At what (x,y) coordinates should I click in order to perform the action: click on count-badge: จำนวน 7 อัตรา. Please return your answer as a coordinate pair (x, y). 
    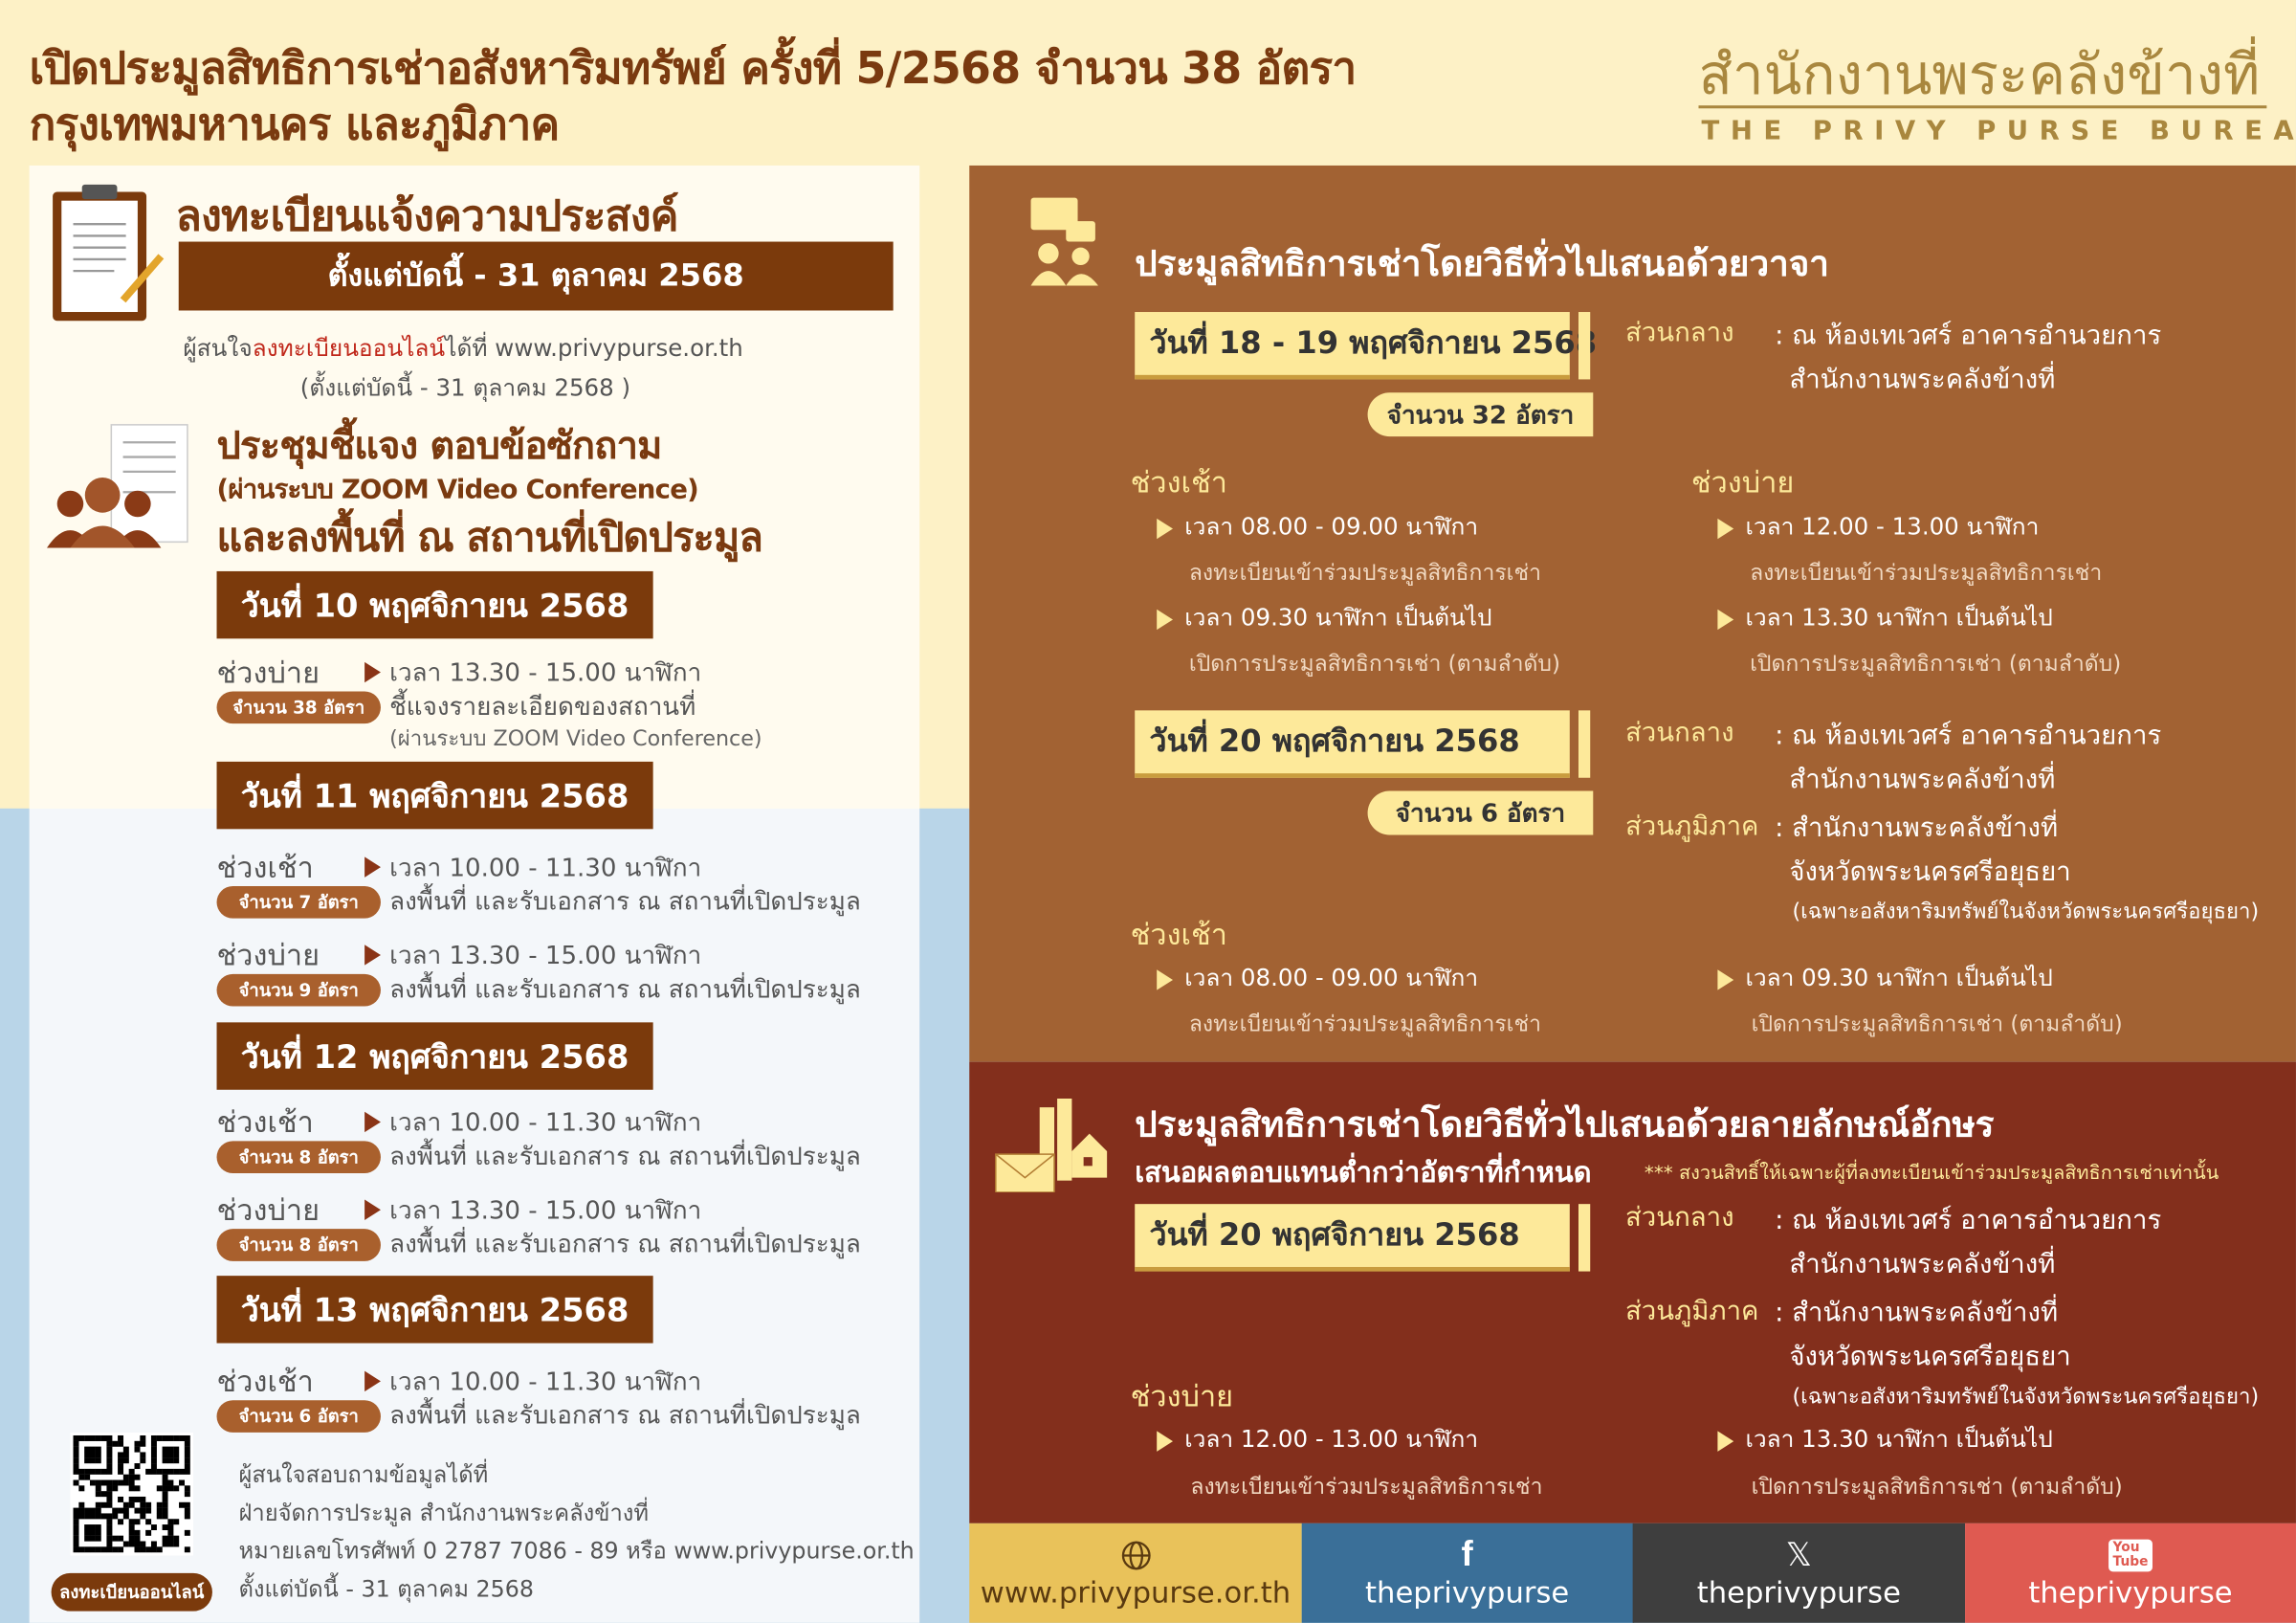
    Looking at the image, I should click on (298, 902).